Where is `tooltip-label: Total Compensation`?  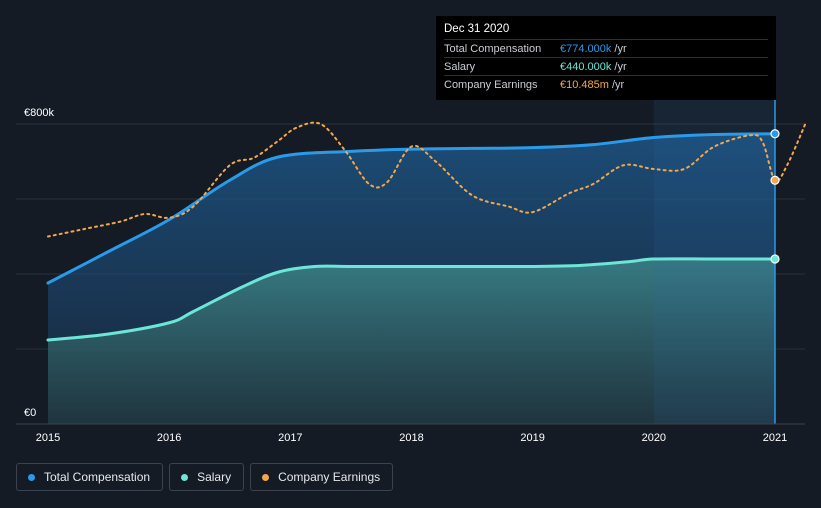
tooltip-label: Total Compensation is located at coordinates (493, 48).